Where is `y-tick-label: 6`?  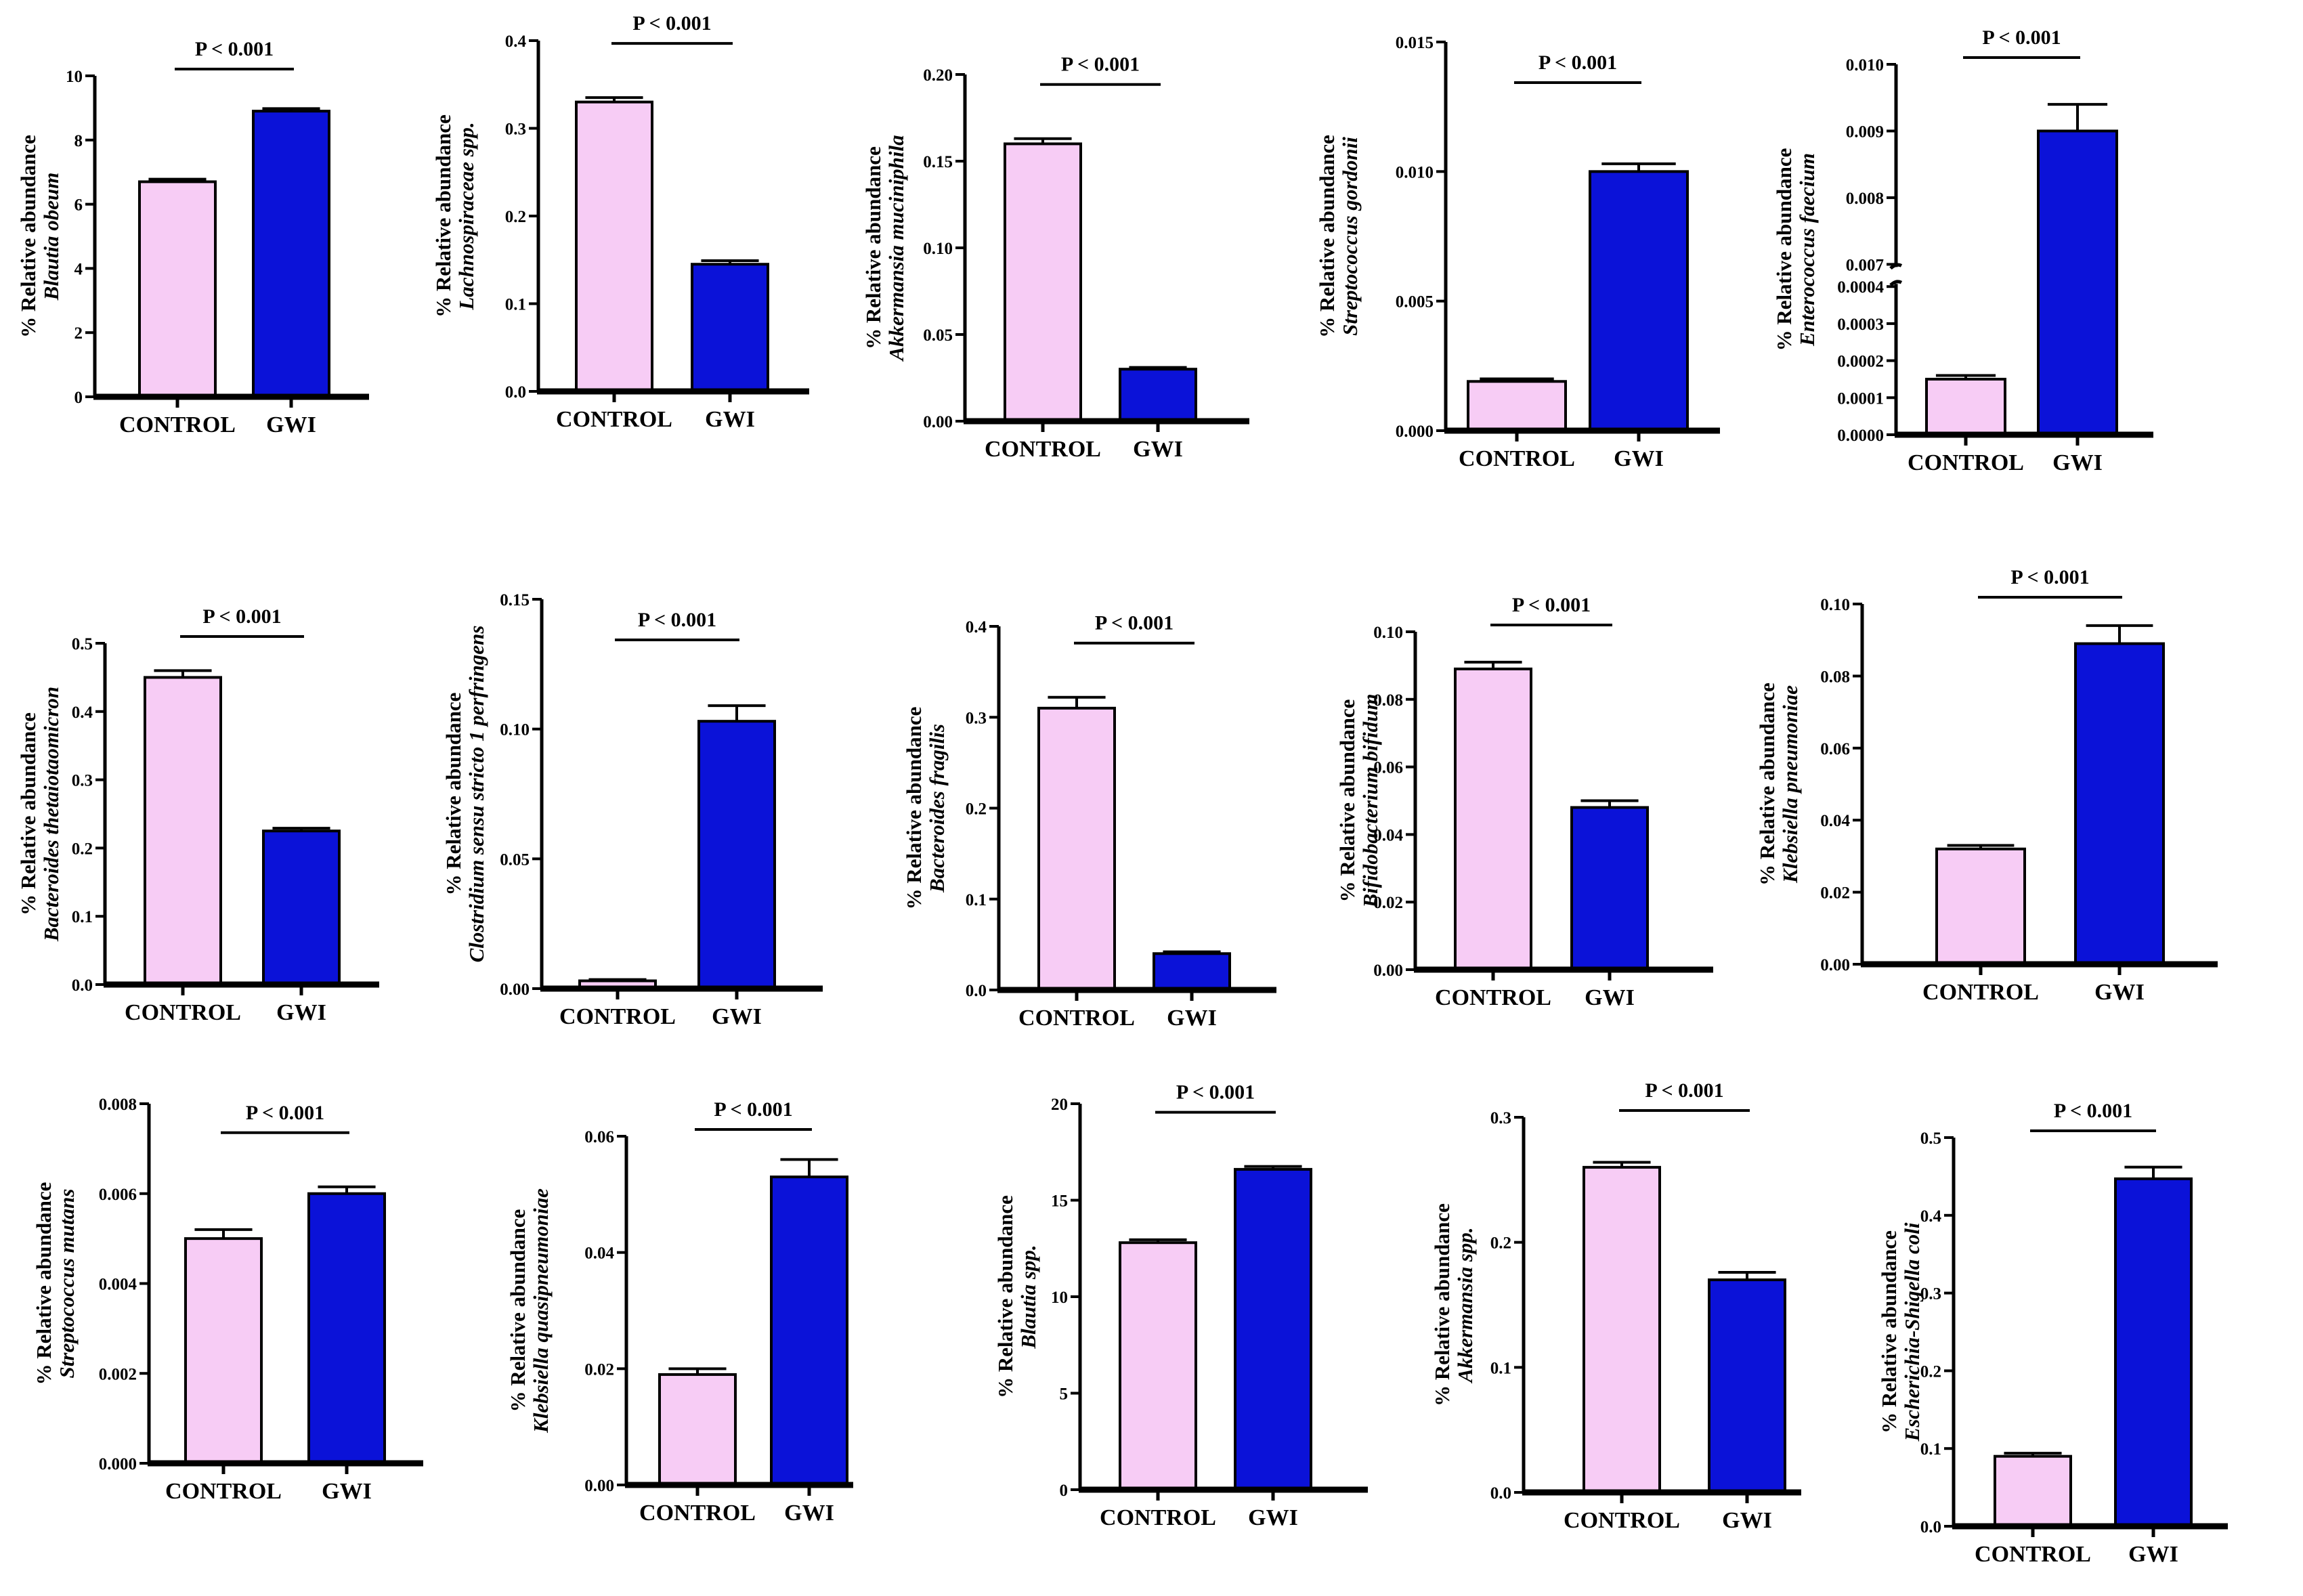
y-tick-label: 6 is located at coordinates (78, 206).